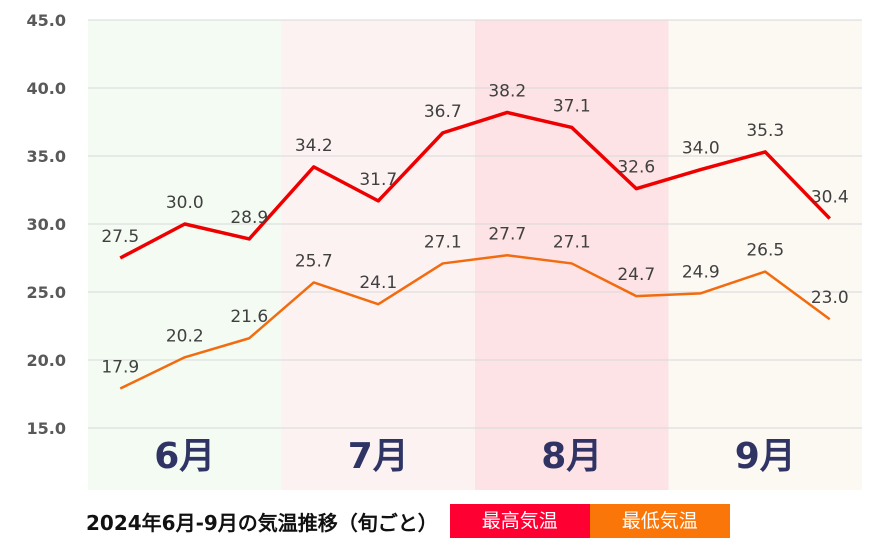  I want to click on data-label: 24.7, so click(636, 275).